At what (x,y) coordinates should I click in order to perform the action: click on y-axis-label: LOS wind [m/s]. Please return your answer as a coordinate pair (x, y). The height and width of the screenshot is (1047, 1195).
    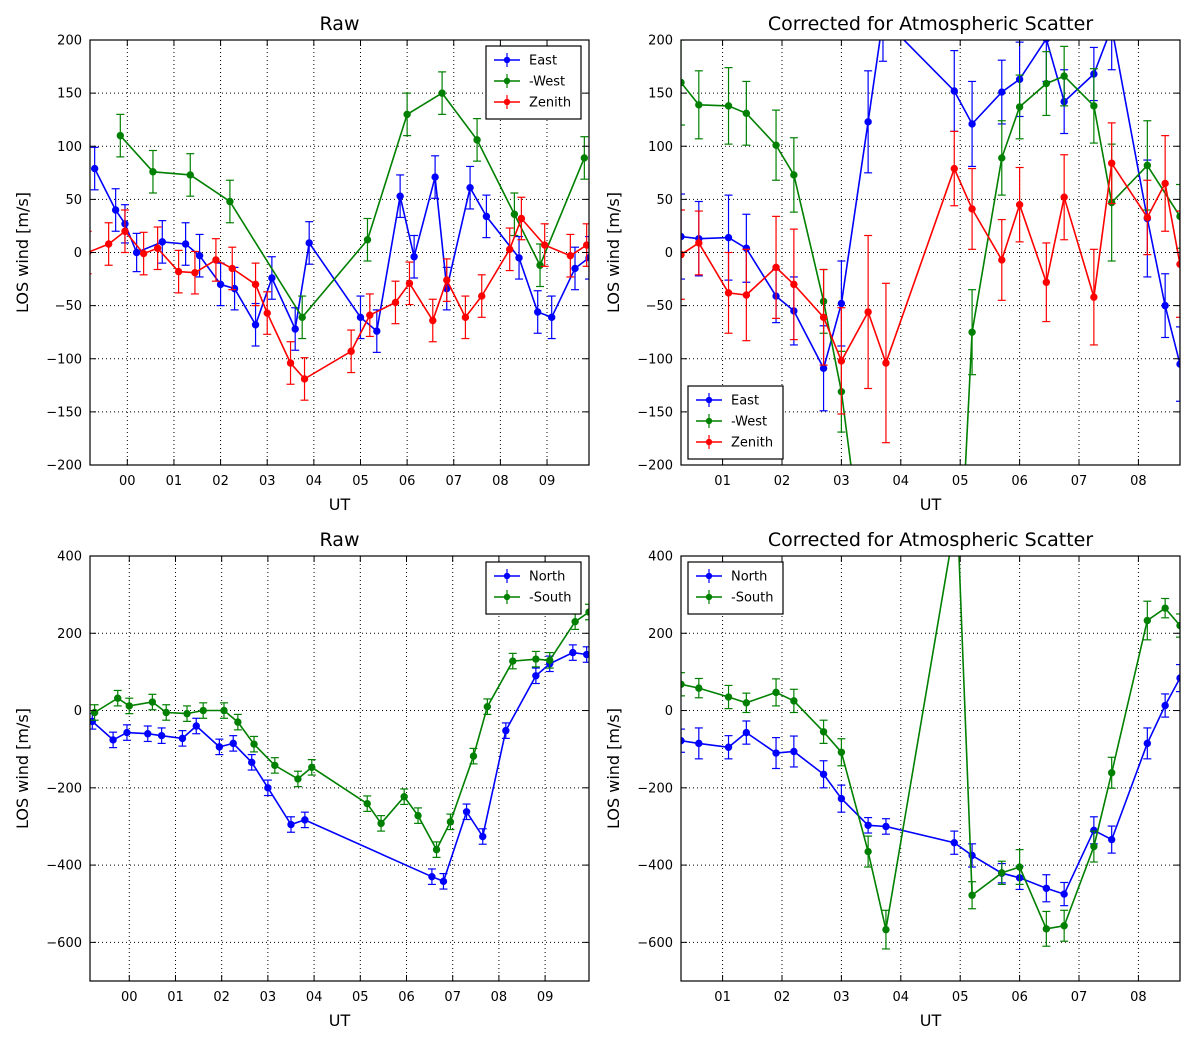
    Looking at the image, I should click on (613, 252).